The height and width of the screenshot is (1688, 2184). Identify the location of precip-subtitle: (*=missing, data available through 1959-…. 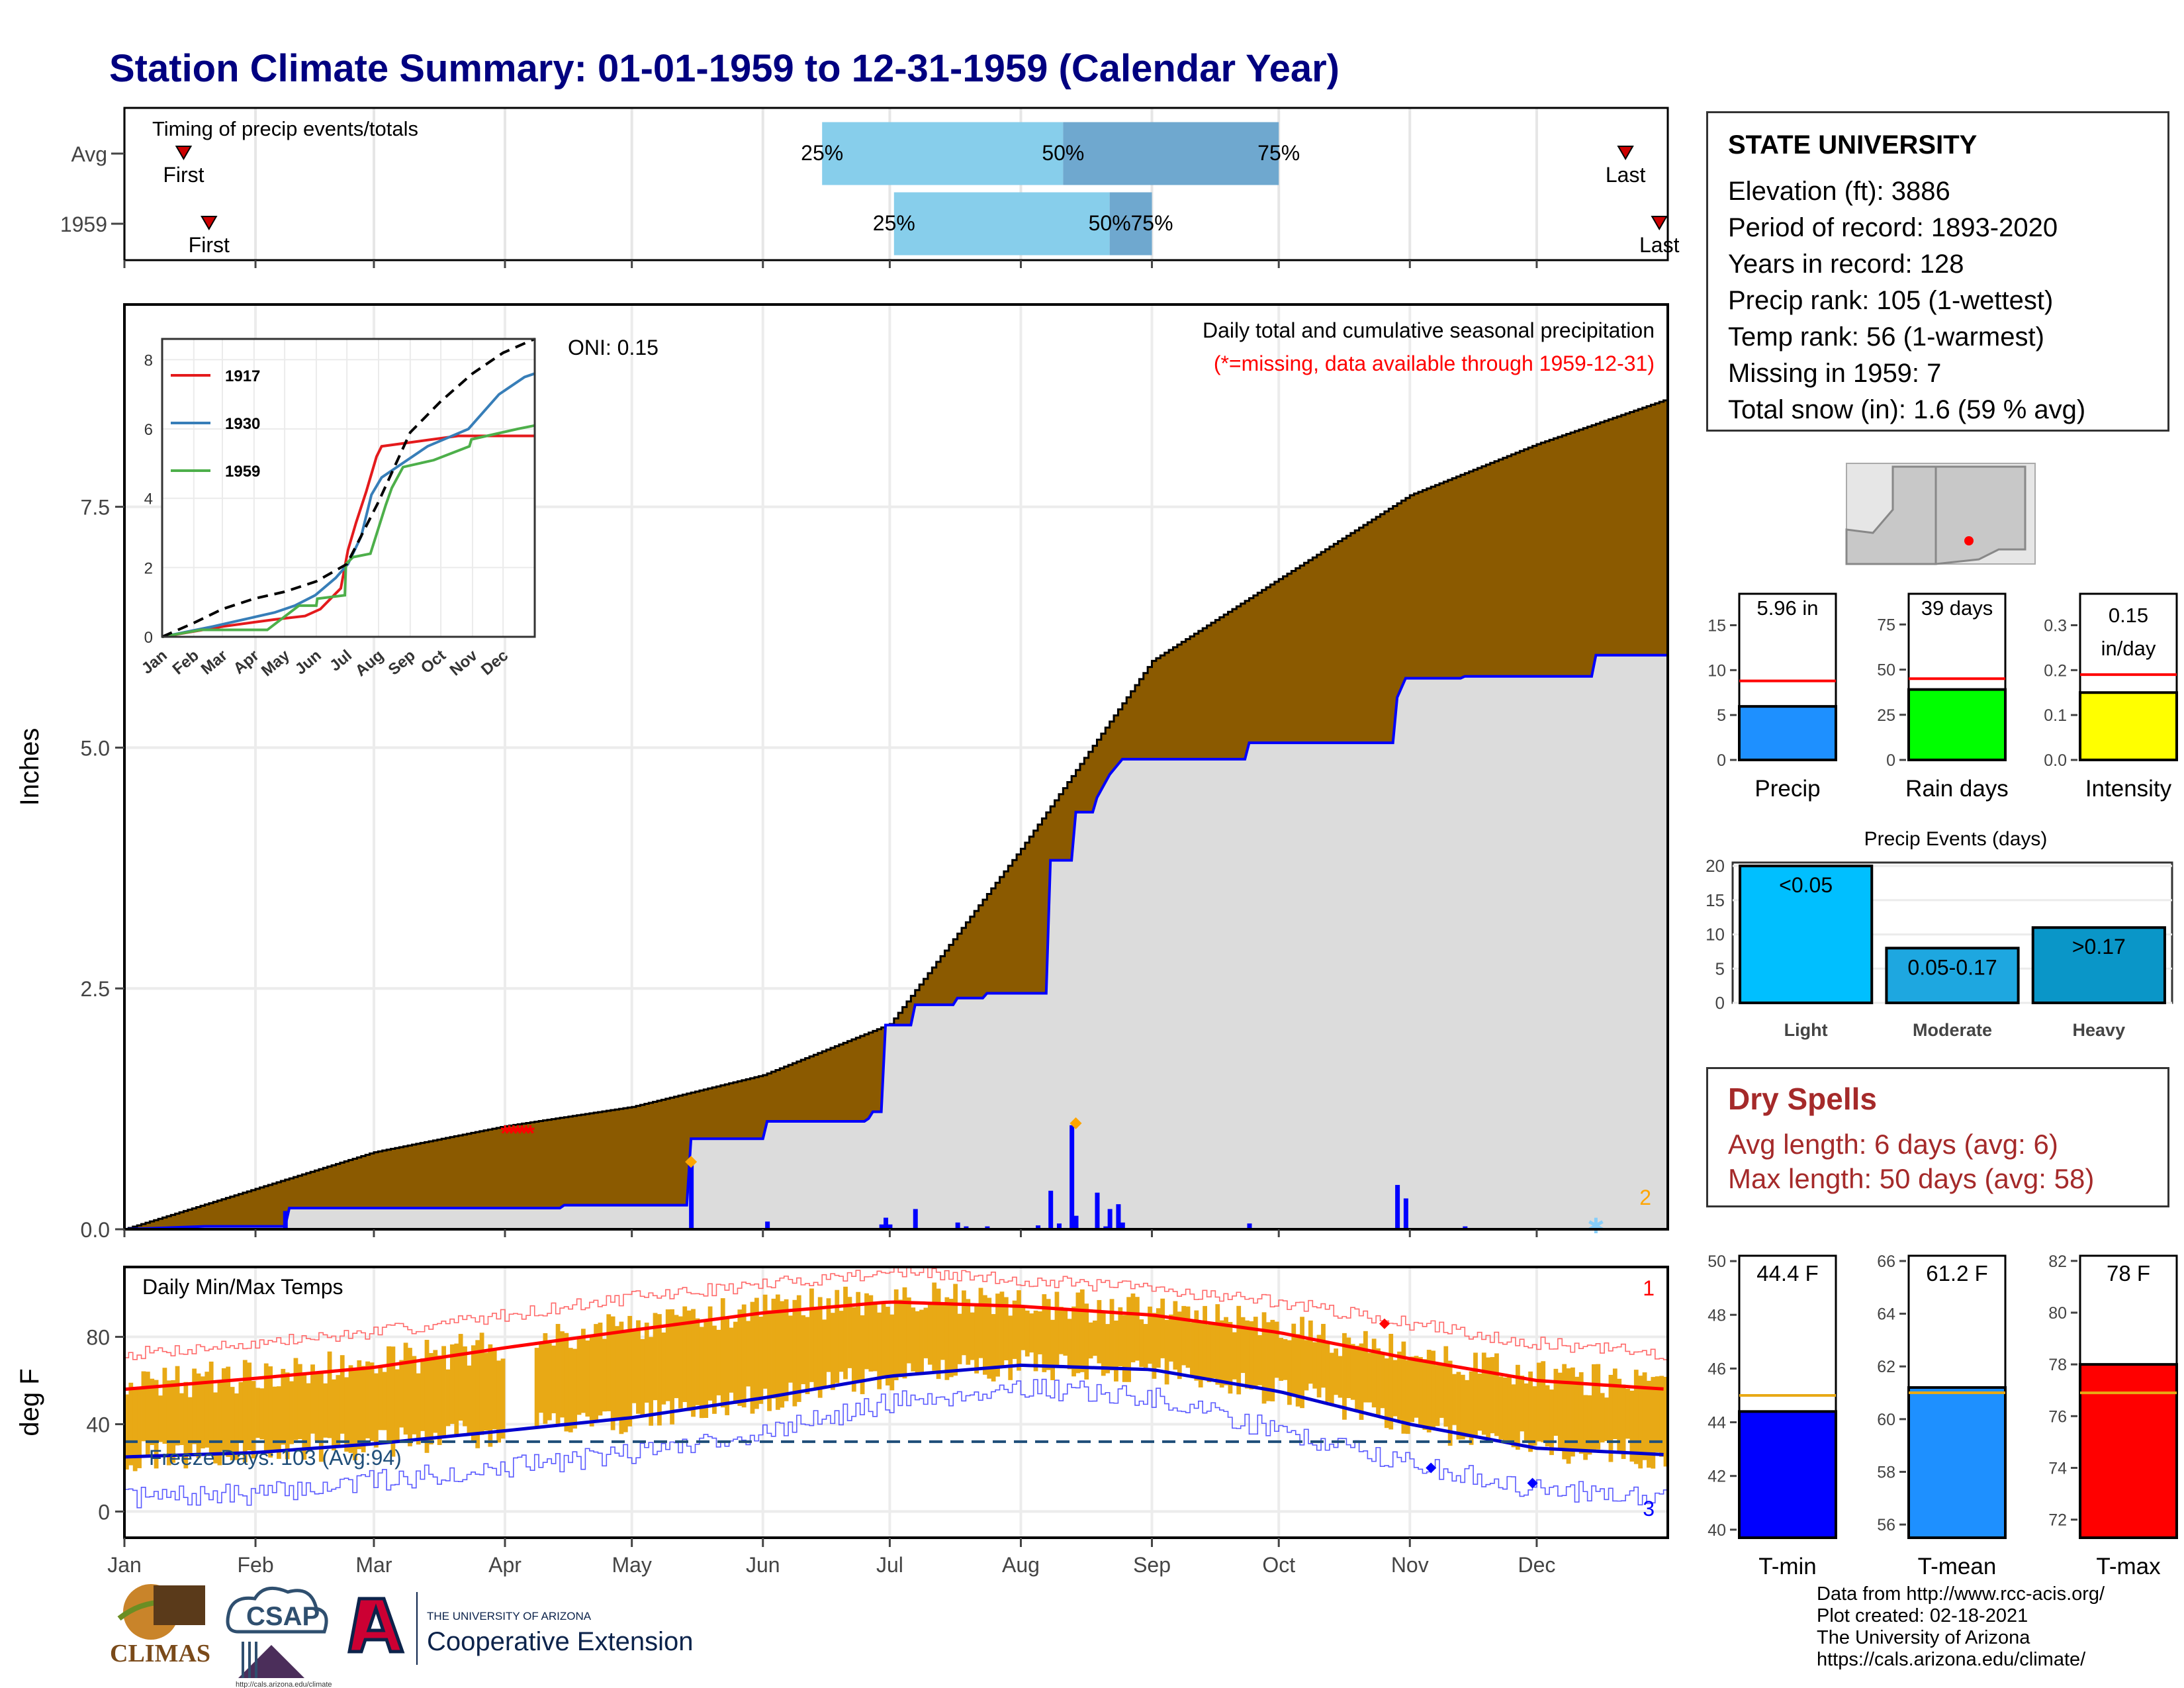
(1434, 363).